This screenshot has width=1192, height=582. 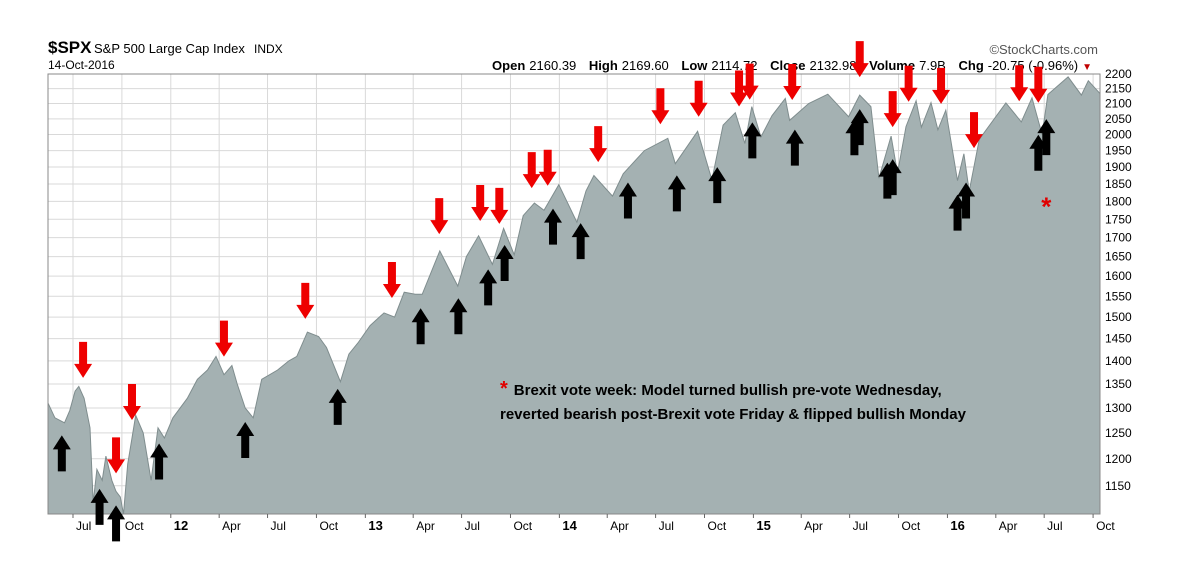 I want to click on y-tick-label: 1150, so click(x=1118, y=486).